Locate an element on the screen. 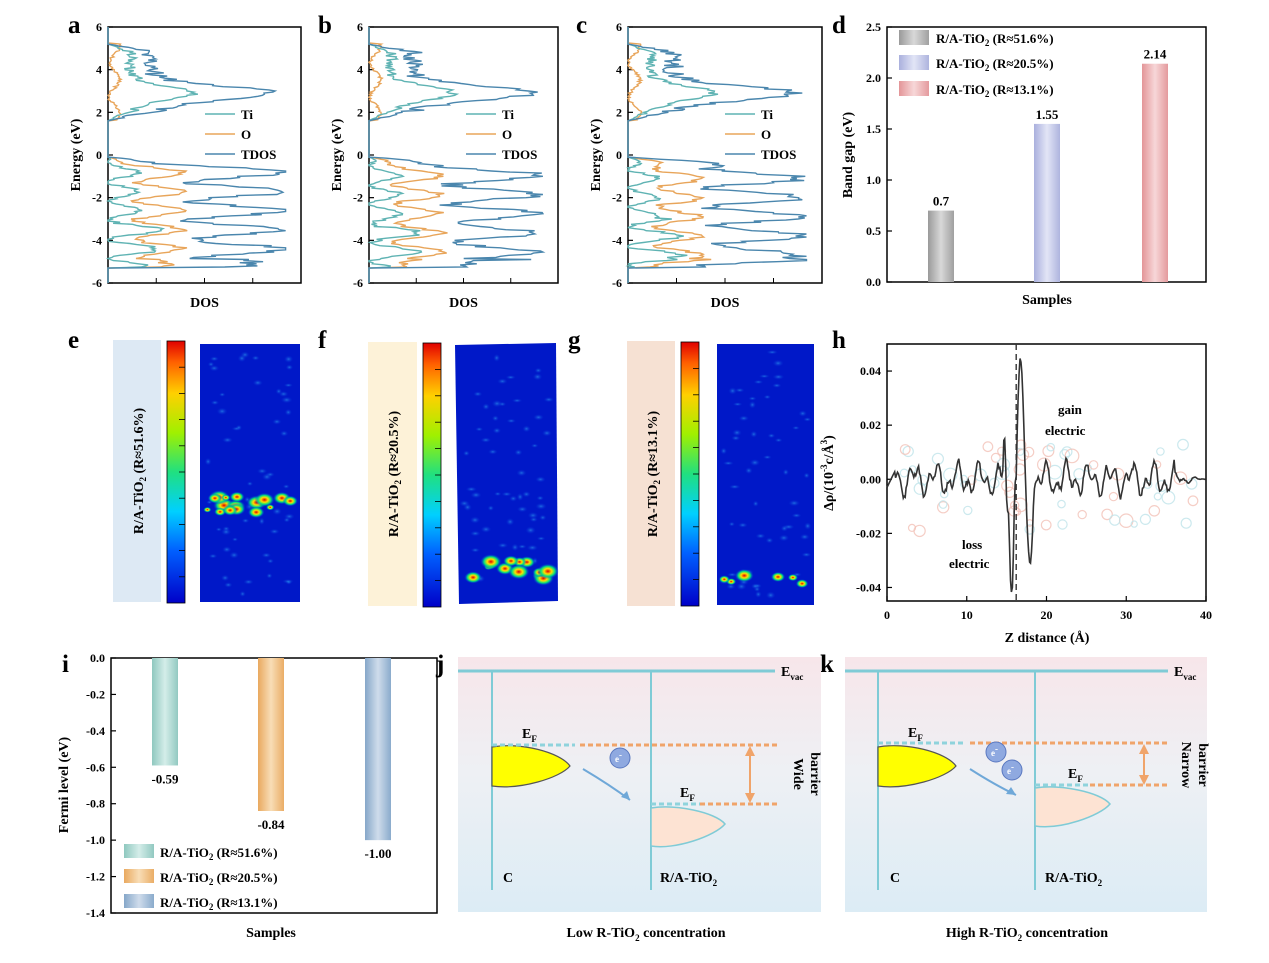  panel-label-j: j is located at coordinates (439, 664).